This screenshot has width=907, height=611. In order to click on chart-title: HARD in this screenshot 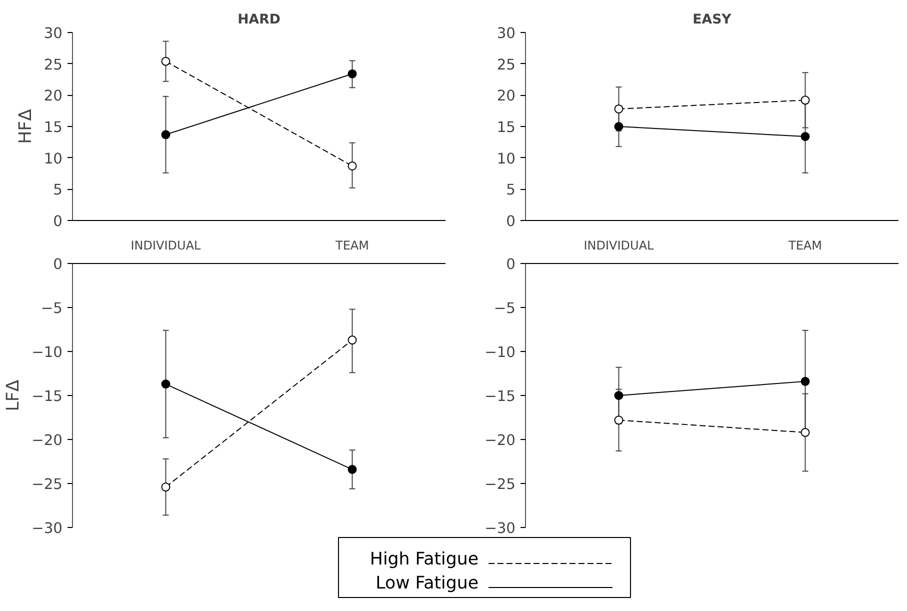, I will do `click(259, 20)`.